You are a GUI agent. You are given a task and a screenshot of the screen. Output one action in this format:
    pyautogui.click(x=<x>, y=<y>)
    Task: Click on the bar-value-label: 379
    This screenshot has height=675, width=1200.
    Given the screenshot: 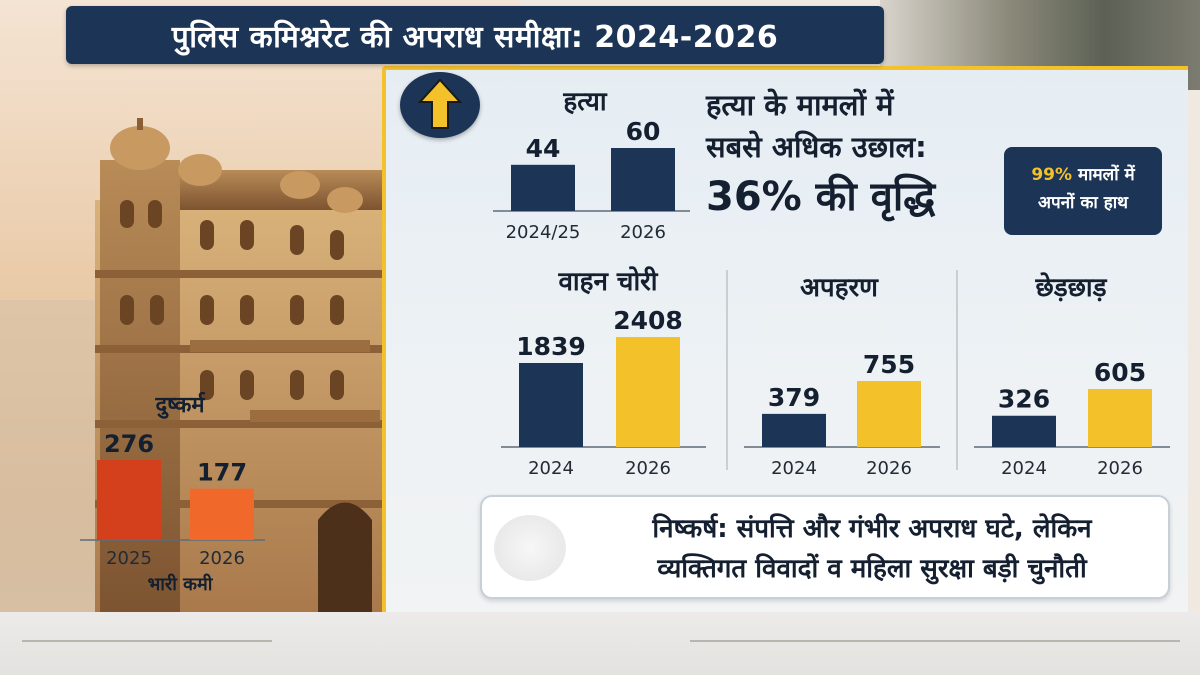 What is the action you would take?
    pyautogui.click(x=794, y=397)
    